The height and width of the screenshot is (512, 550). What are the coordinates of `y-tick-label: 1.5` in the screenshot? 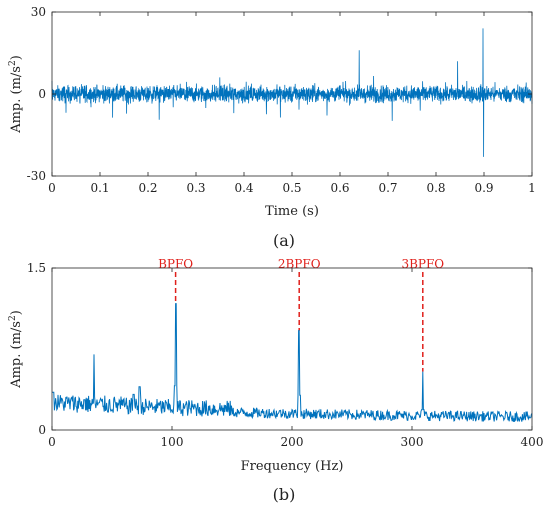 It's located at (36, 268).